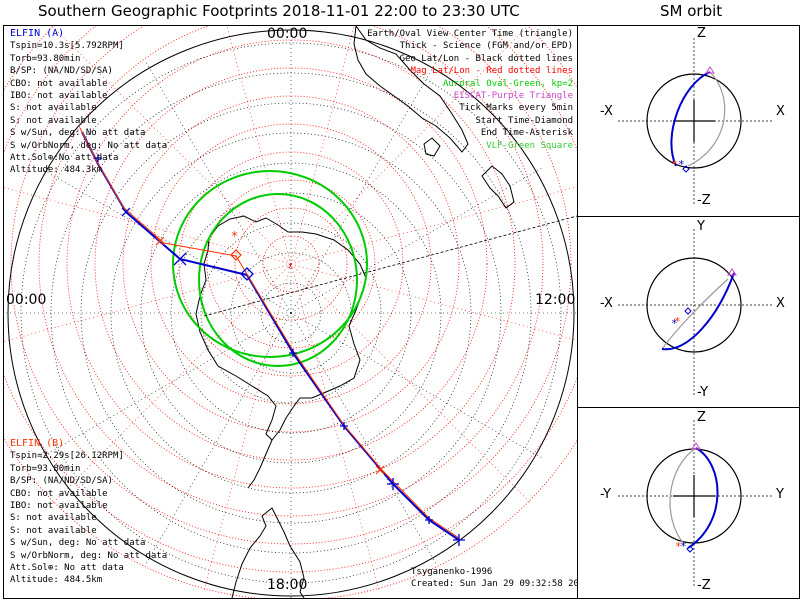  I want to click on legend-item: Start Time-Diamond, so click(524, 120).